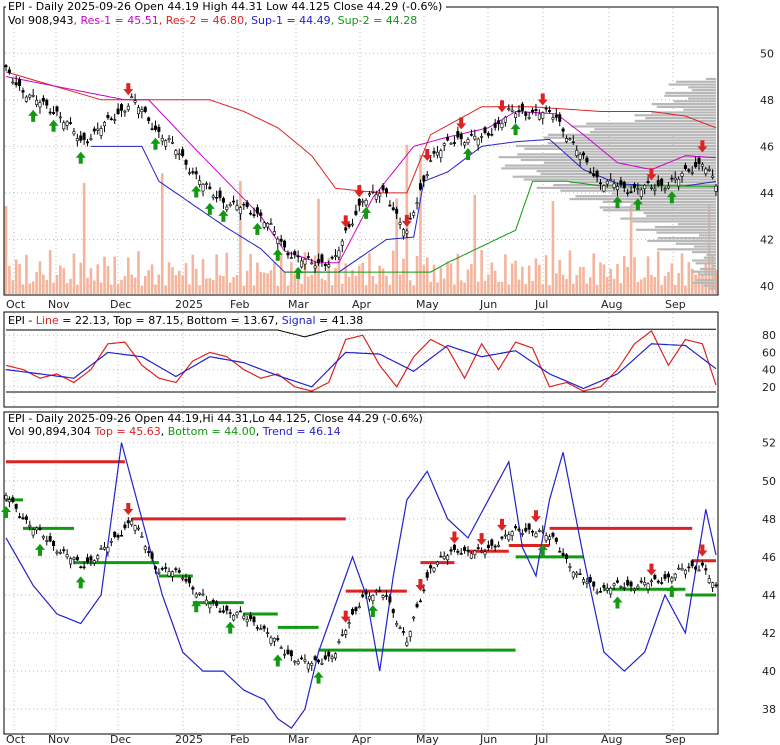 The width and height of the screenshot is (780, 745). I want to click on y-tick-label-40: 40, so click(769, 370).